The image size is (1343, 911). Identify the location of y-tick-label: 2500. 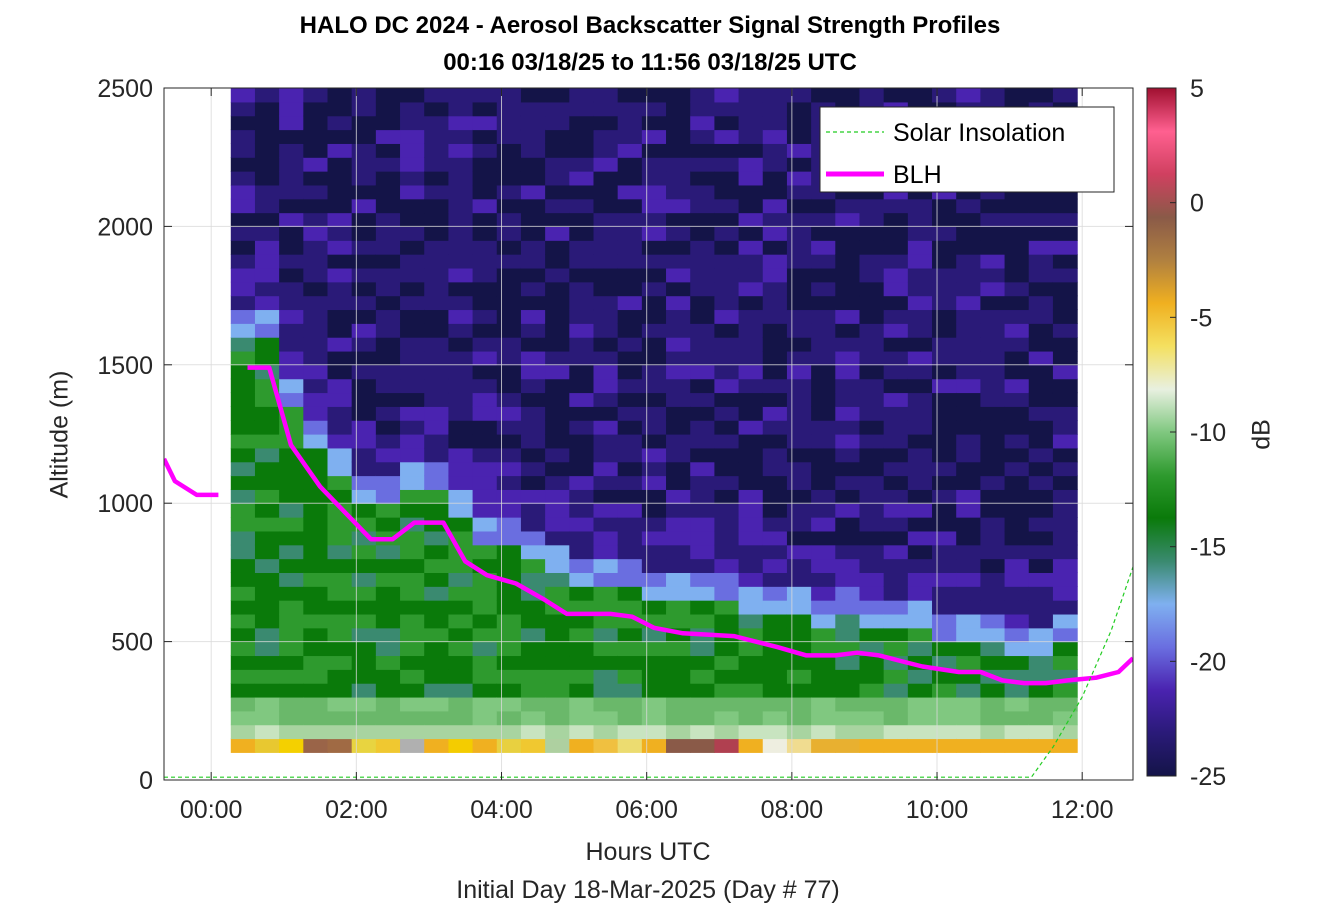
(125, 89).